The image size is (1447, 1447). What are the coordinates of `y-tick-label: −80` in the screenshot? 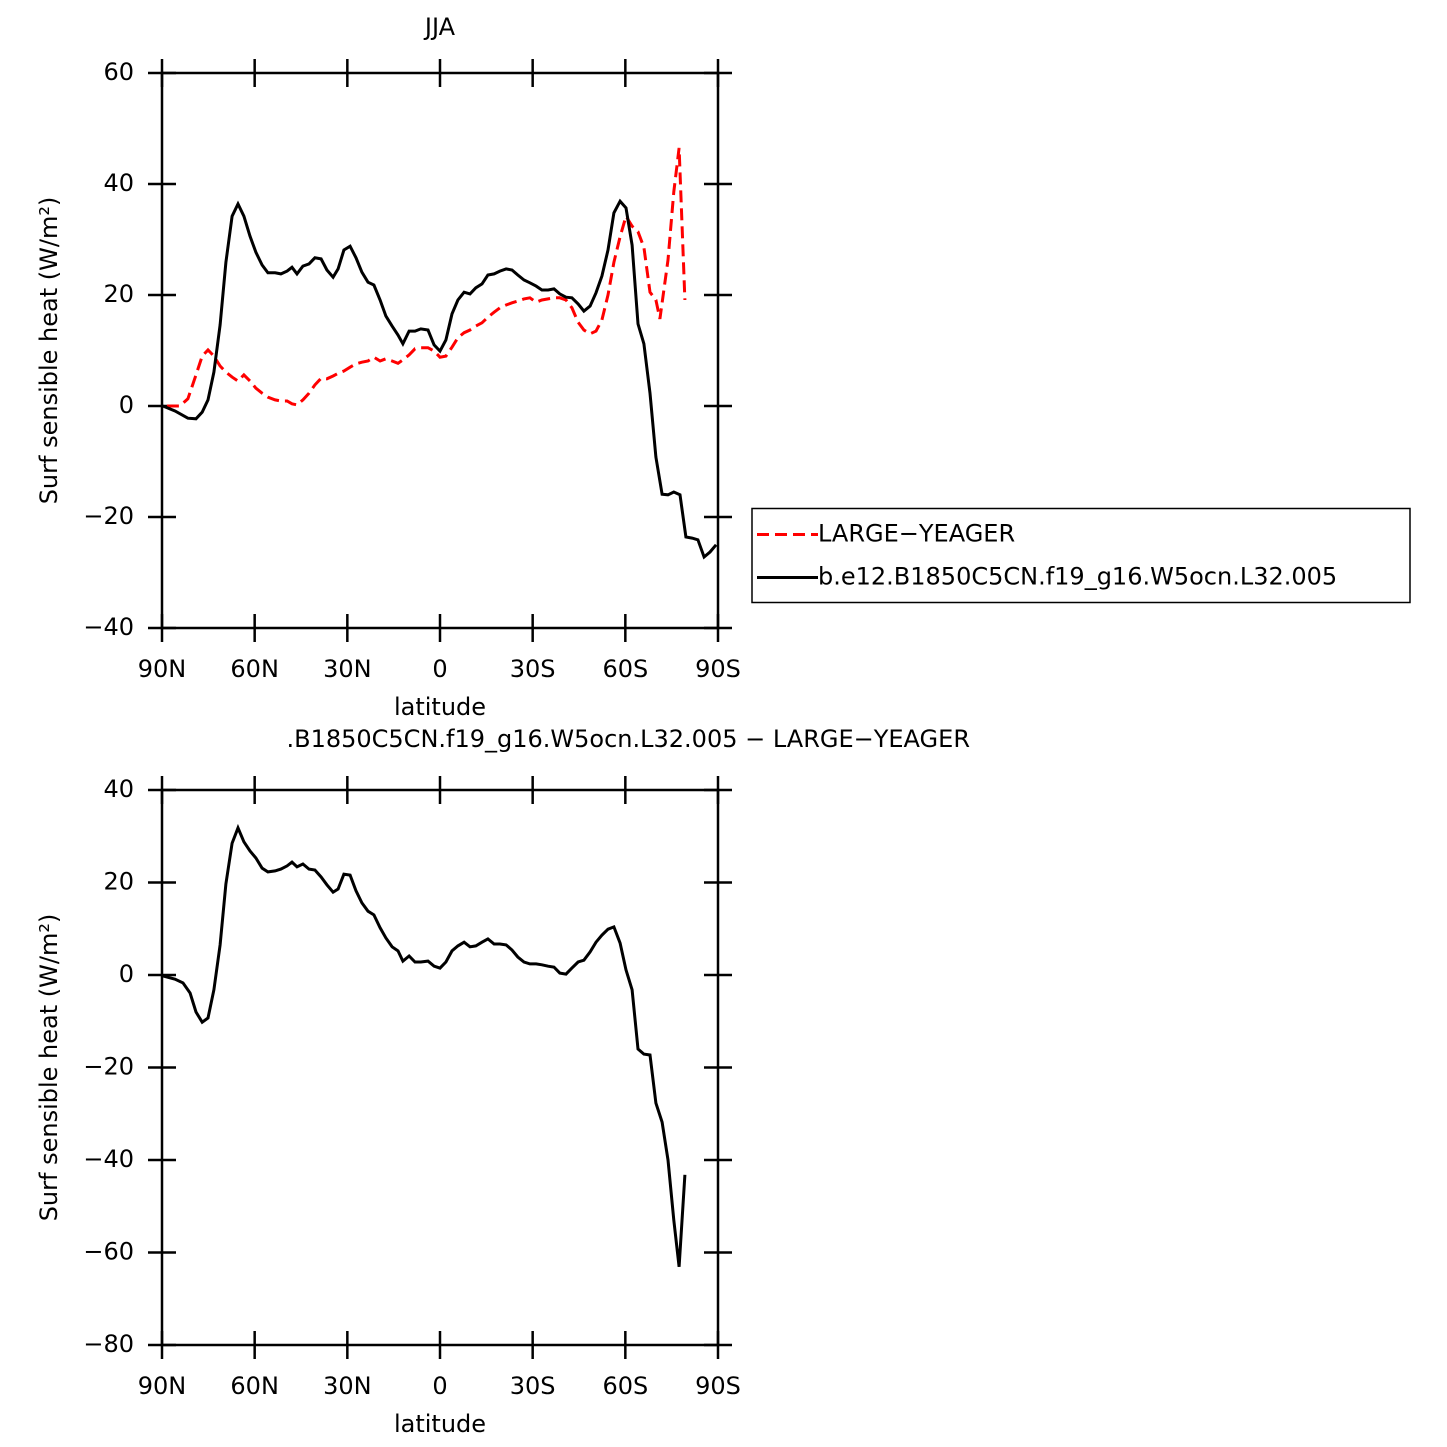 It's located at (108, 1344).